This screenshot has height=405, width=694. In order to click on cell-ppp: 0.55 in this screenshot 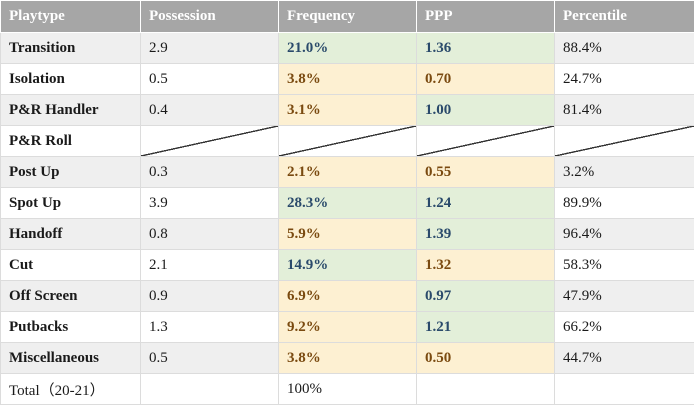, I will do `click(486, 172)`.